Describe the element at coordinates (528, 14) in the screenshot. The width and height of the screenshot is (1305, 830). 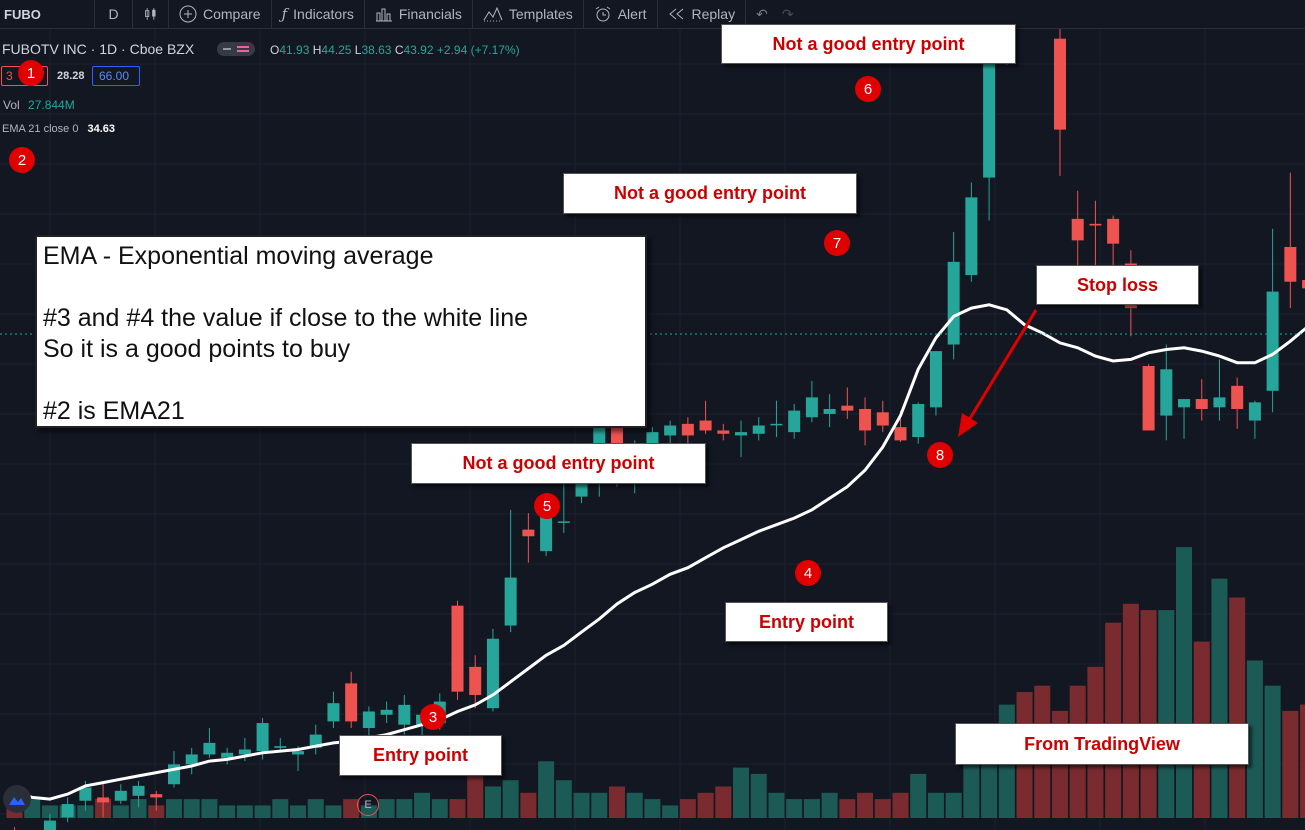
I see `templates-button: Templates` at that location.